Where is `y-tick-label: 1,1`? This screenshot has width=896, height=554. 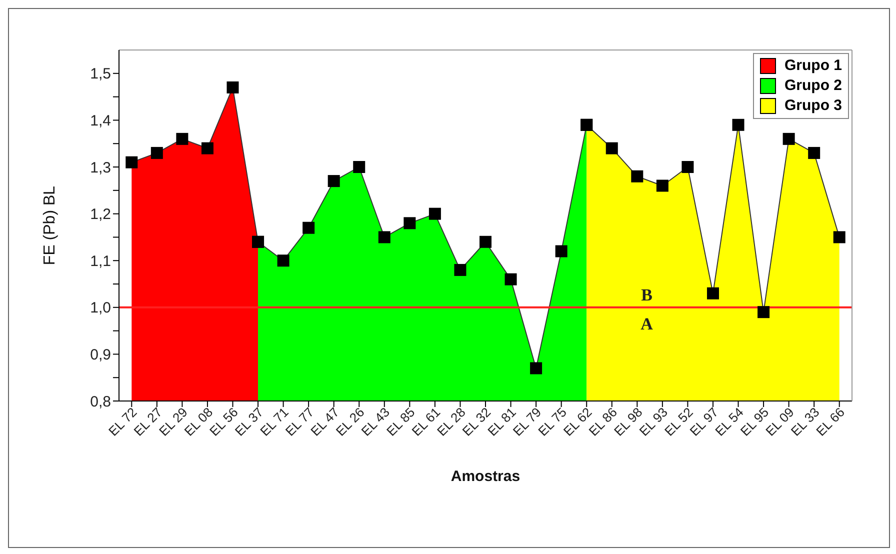 y-tick-label: 1,1 is located at coordinates (100, 261).